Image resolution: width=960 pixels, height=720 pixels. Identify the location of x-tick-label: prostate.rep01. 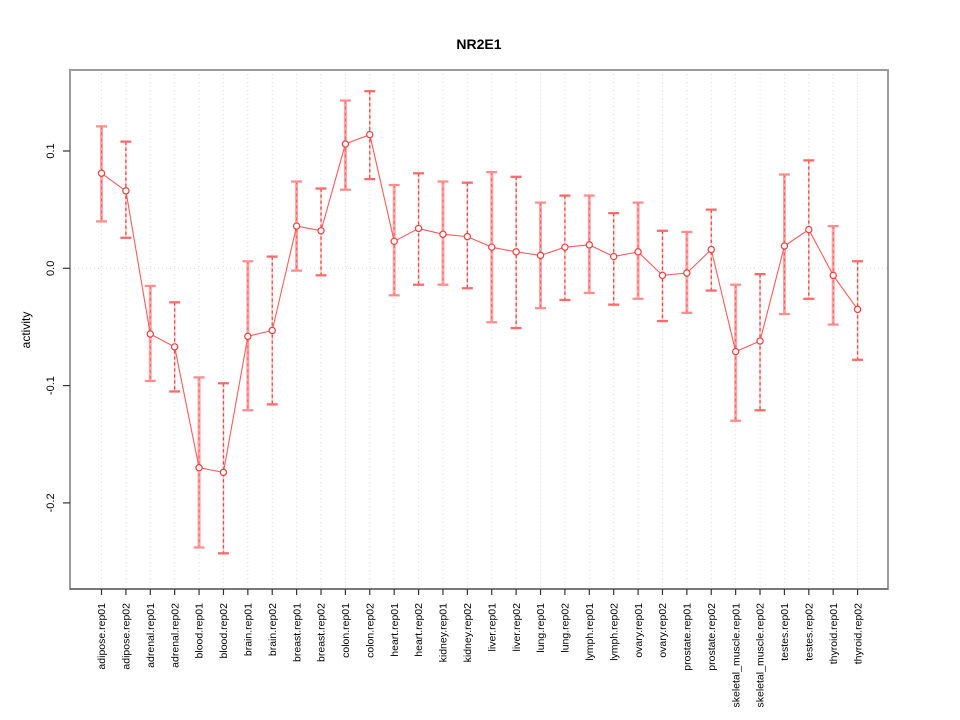
(688, 637).